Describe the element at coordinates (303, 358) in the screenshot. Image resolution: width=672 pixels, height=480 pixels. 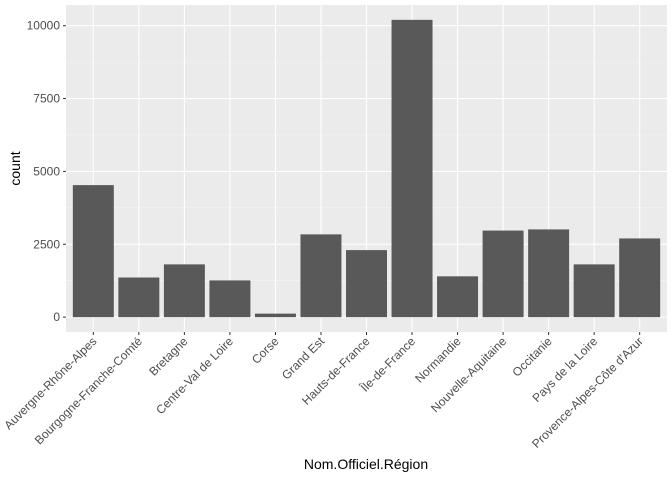
I see `x-tick-label: Grand Est` at that location.